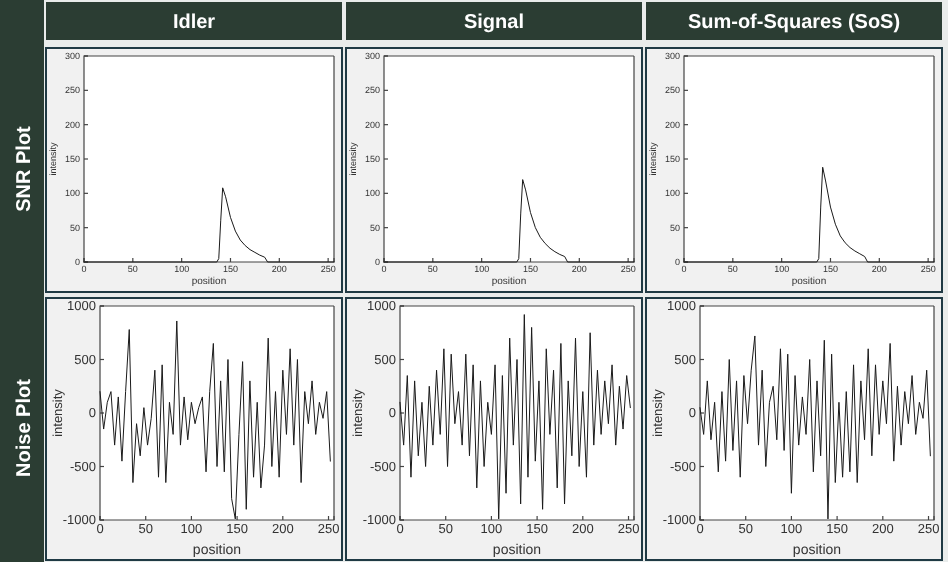 This screenshot has width=948, height=562. Describe the element at coordinates (25, 168) in the screenshot. I see `text: SNR Plot` at that location.